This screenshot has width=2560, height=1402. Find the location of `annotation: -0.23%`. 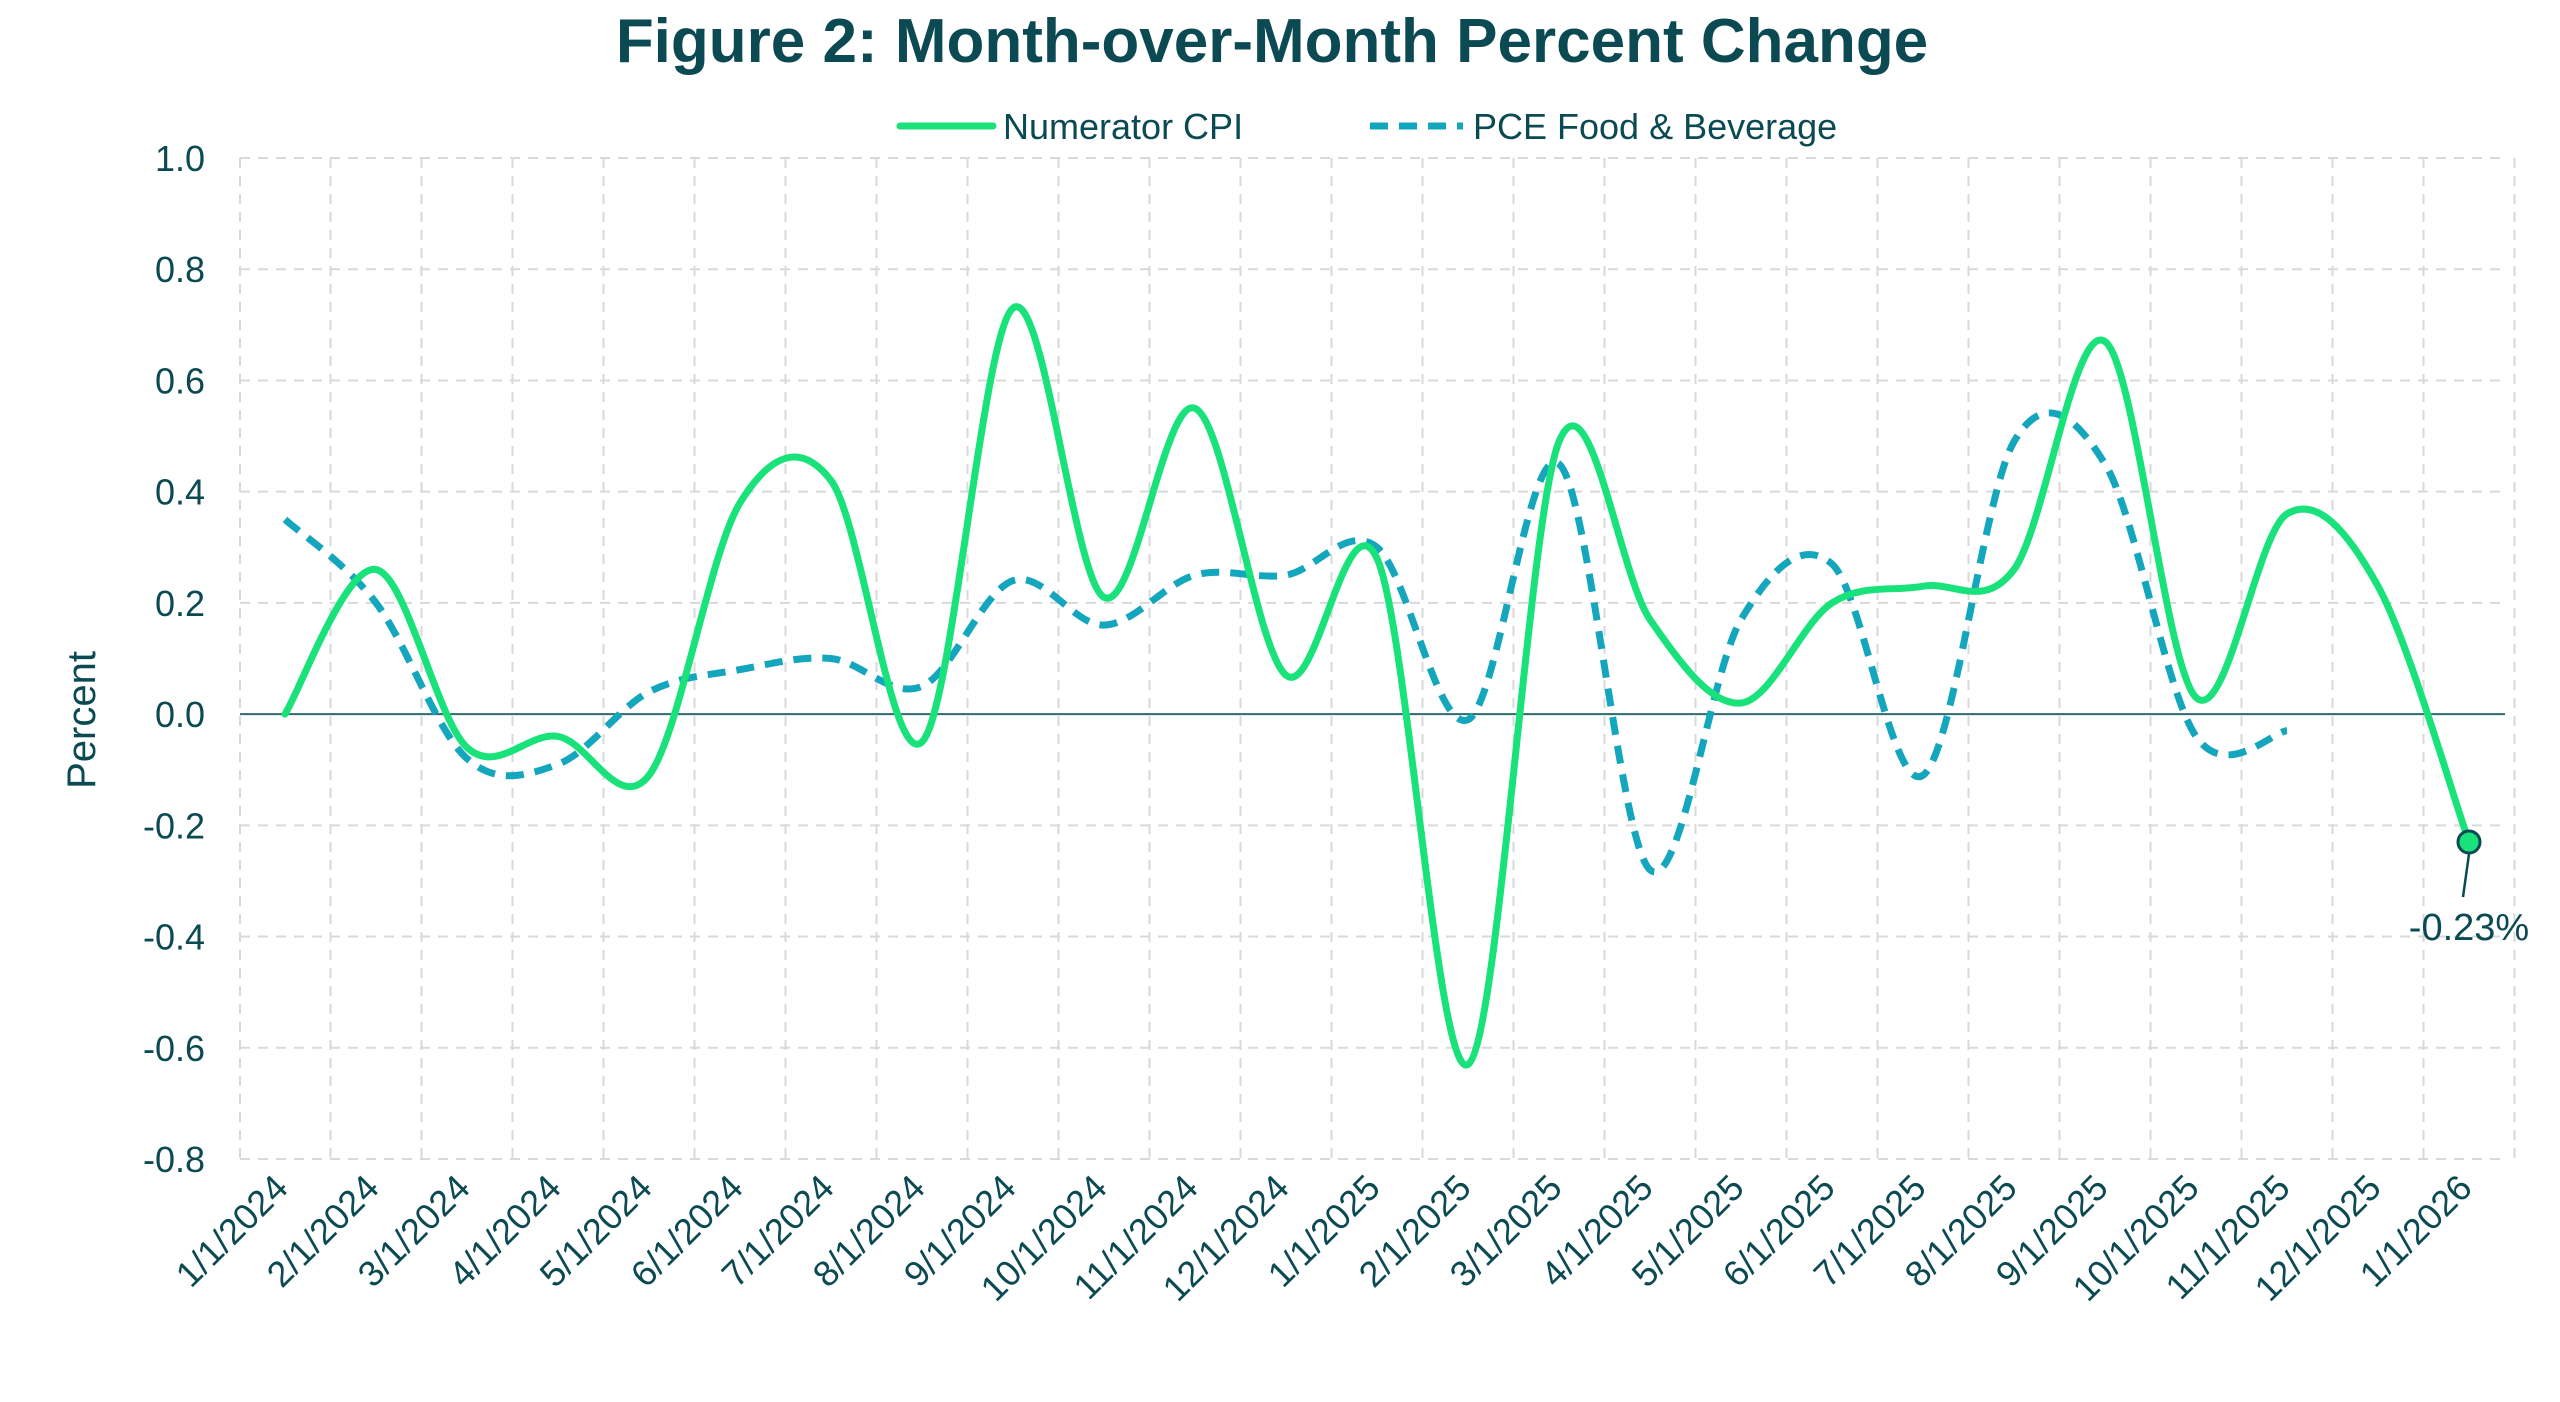

annotation: -0.23% is located at coordinates (2469, 889).